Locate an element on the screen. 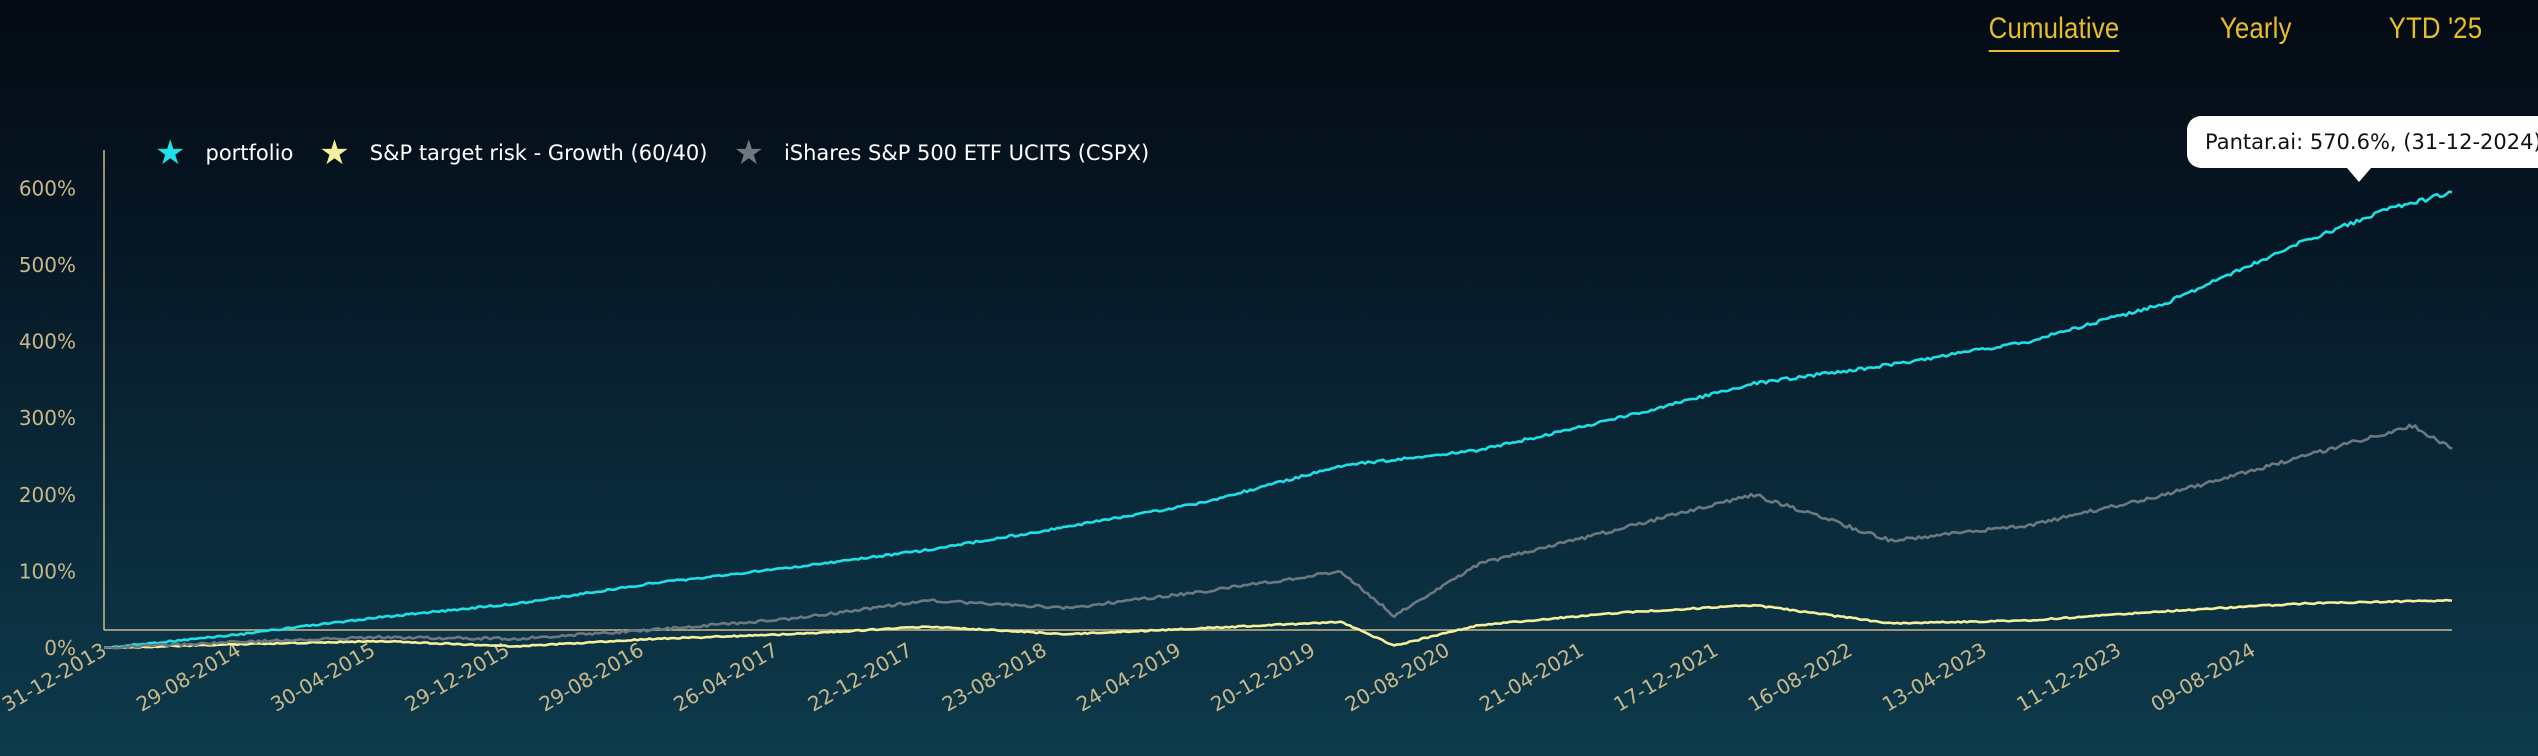 Image resolution: width=2538 pixels, height=756 pixels. tab-yearly: Yearly is located at coordinates (2255, 28).